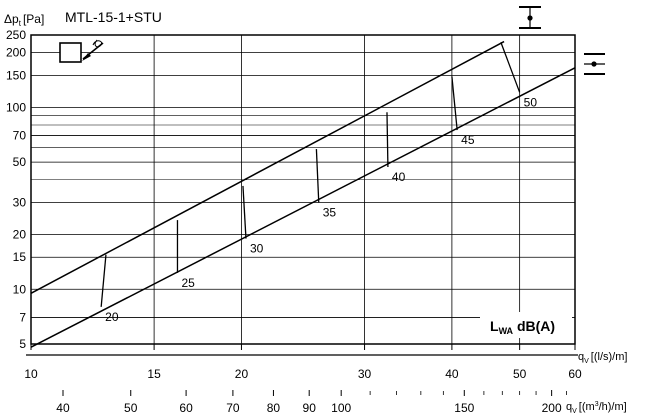 This screenshot has width=648, height=417. I want to click on chart-title: MTL-15-1+STU, so click(113, 17).